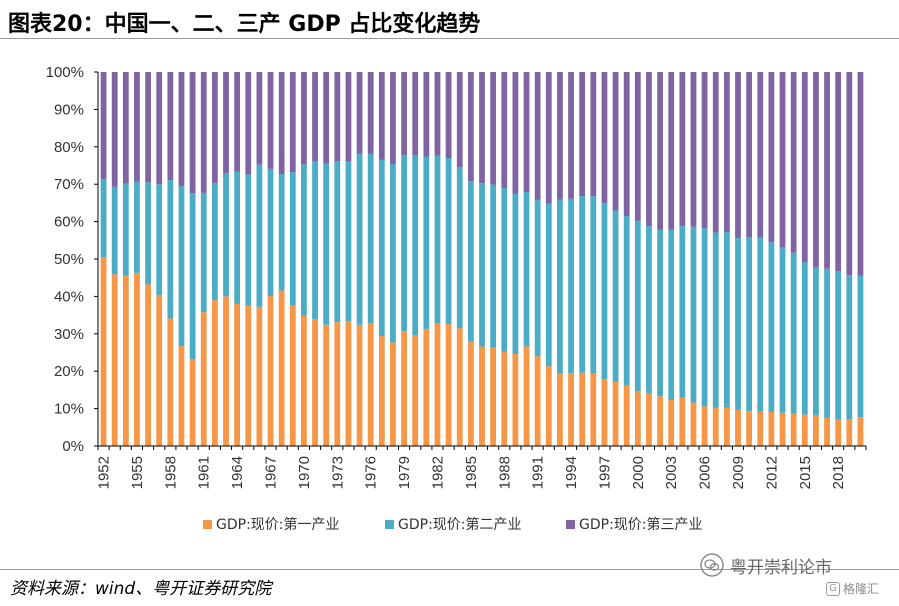 The image size is (899, 606). Describe the element at coordinates (370, 238) in the screenshot. I see `bar-segment-2-1976` at that location.